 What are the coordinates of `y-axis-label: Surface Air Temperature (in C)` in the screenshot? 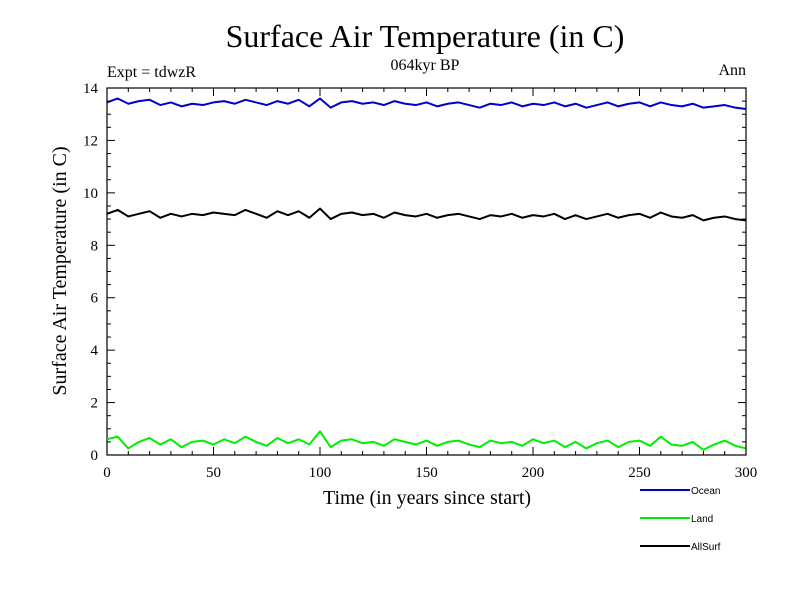 It's located at (60, 270).